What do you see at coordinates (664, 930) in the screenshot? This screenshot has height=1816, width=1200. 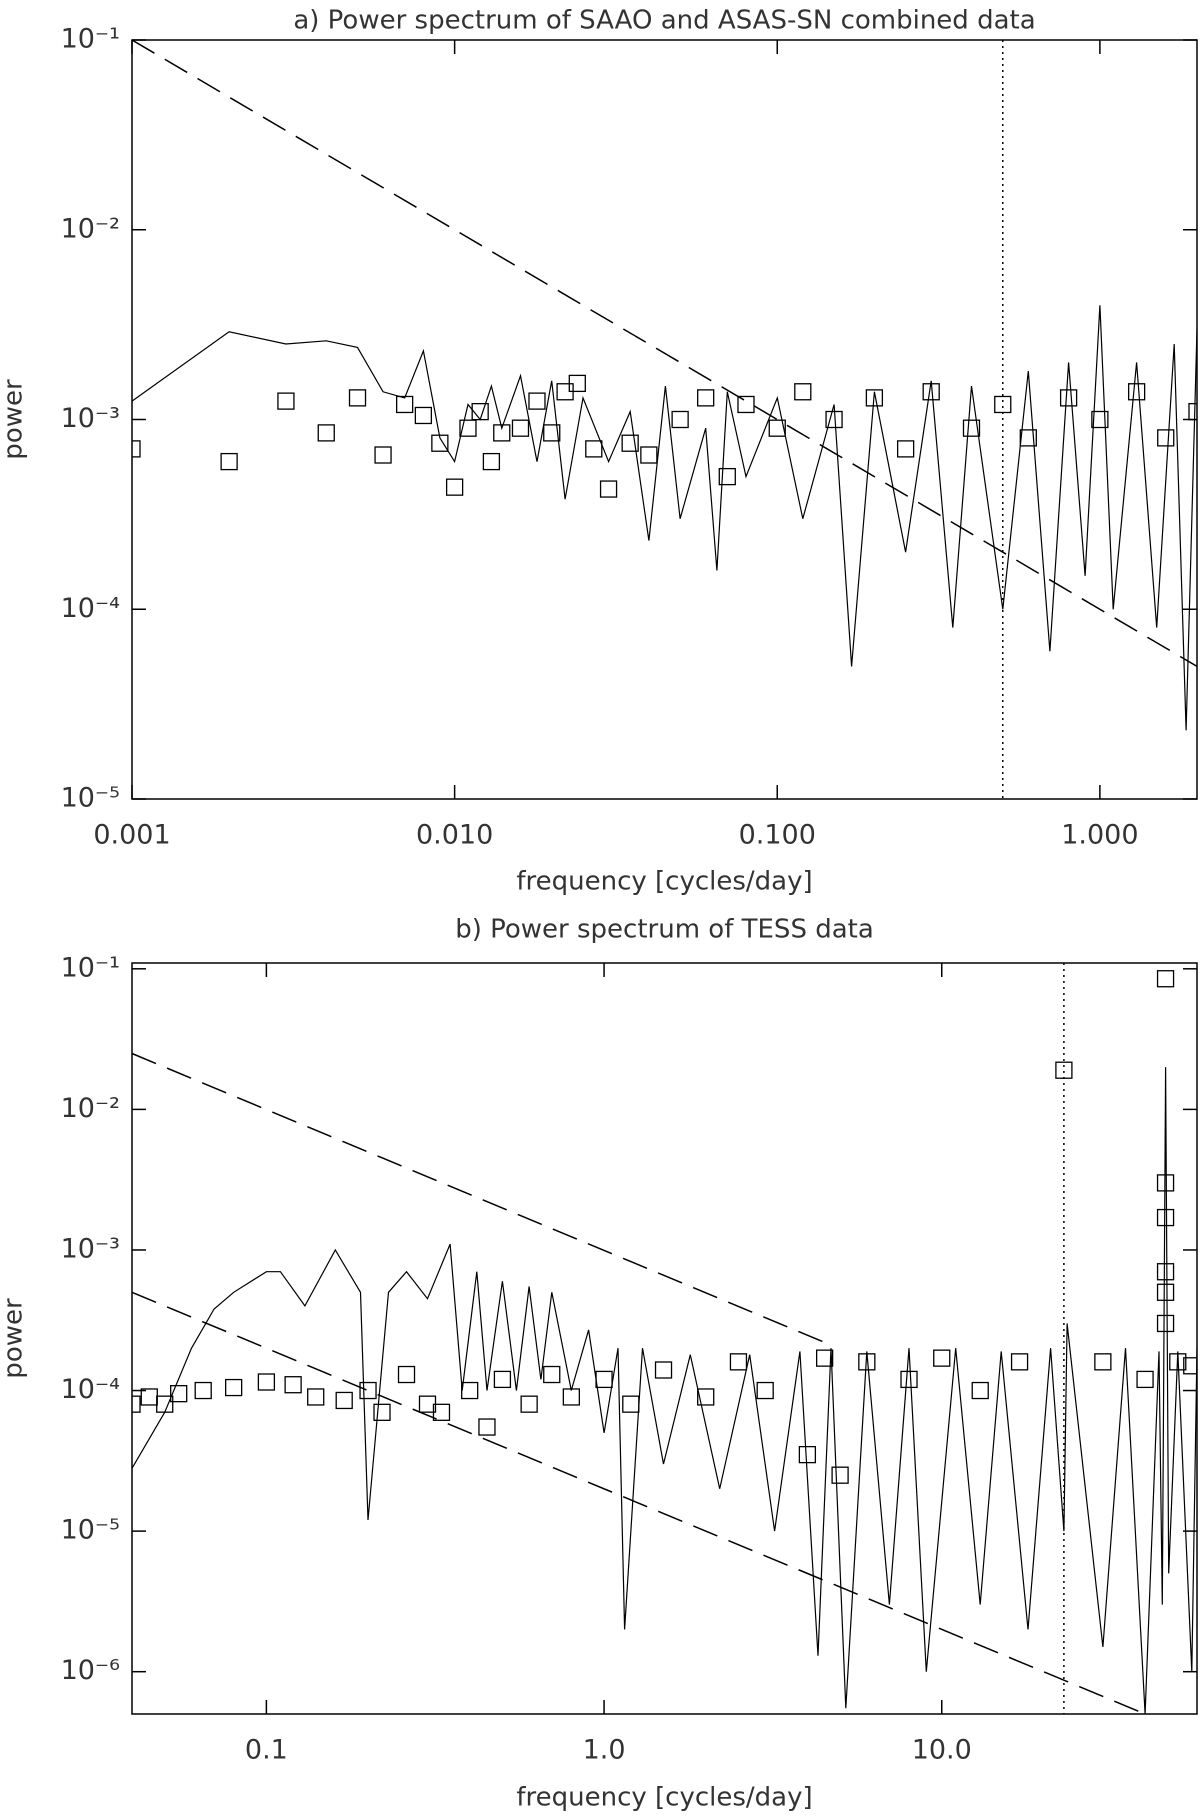 I see `chart-title: b) Power spectrum of TESS data` at bounding box center [664, 930].